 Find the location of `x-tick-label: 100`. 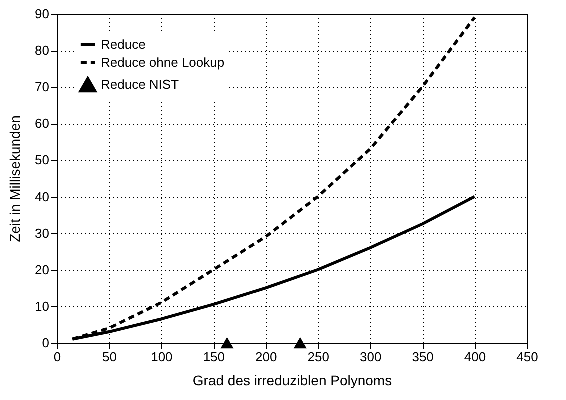

x-tick-label: 100 is located at coordinates (162, 357).